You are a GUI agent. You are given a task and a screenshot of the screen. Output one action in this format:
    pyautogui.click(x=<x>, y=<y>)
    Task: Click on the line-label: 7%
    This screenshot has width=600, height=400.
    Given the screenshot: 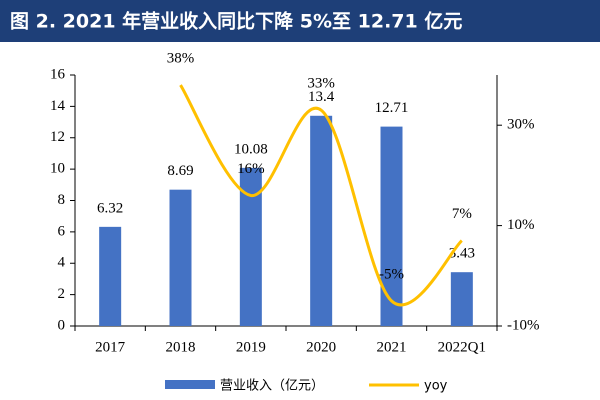 What is the action you would take?
    pyautogui.click(x=462, y=214)
    